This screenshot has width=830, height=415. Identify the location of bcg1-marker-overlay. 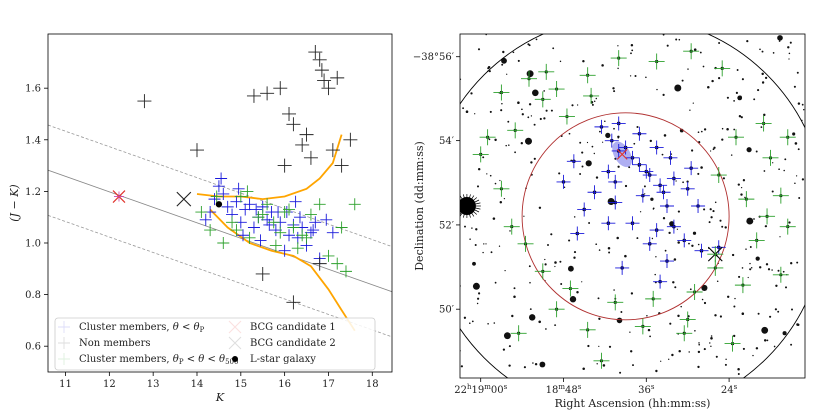
(118, 196).